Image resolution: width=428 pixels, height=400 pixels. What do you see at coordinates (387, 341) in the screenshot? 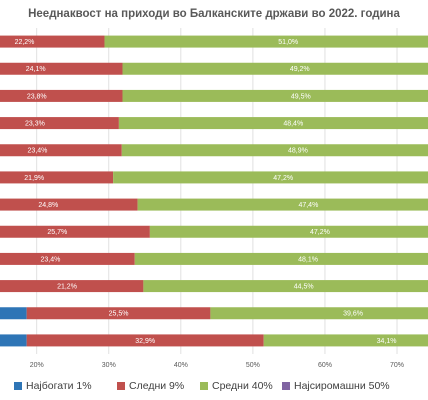
I see `value-label: 34,1%` at bounding box center [387, 341].